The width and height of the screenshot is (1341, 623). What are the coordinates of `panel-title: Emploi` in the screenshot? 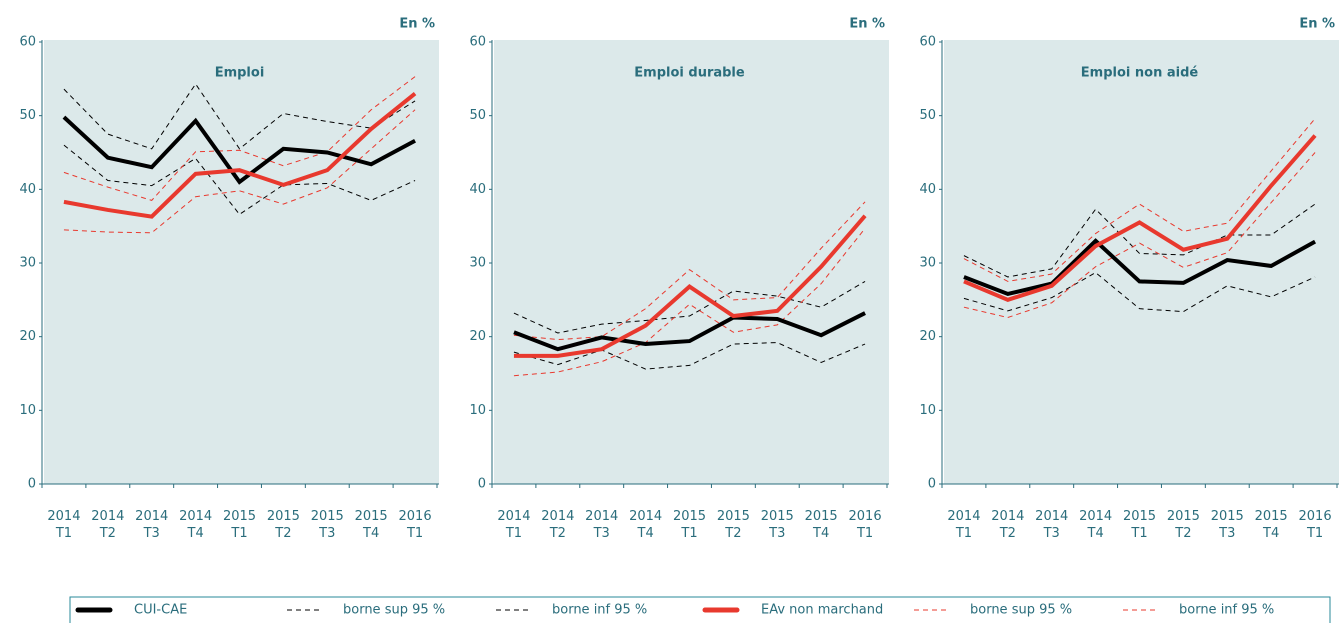 It's located at (240, 73).